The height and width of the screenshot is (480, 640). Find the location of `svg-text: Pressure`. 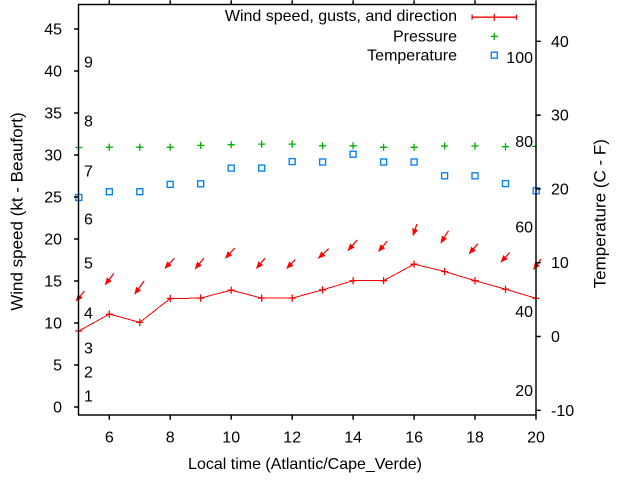

svg-text: Pressure is located at coordinates (425, 37).